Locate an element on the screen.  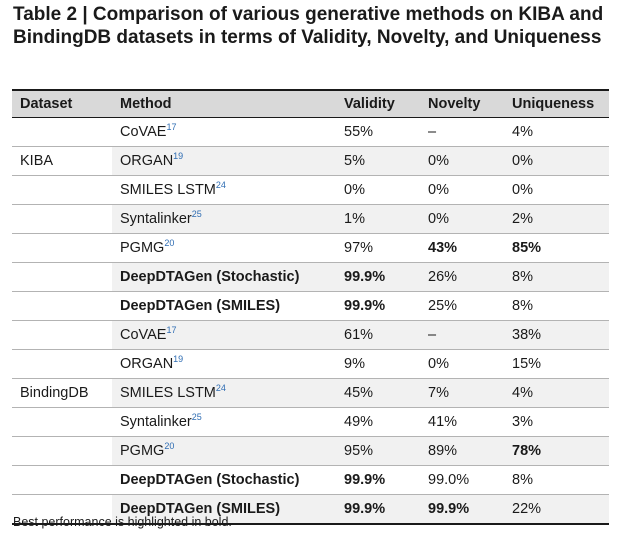
cell-dataset: BindingDB is located at coordinates (62, 393).